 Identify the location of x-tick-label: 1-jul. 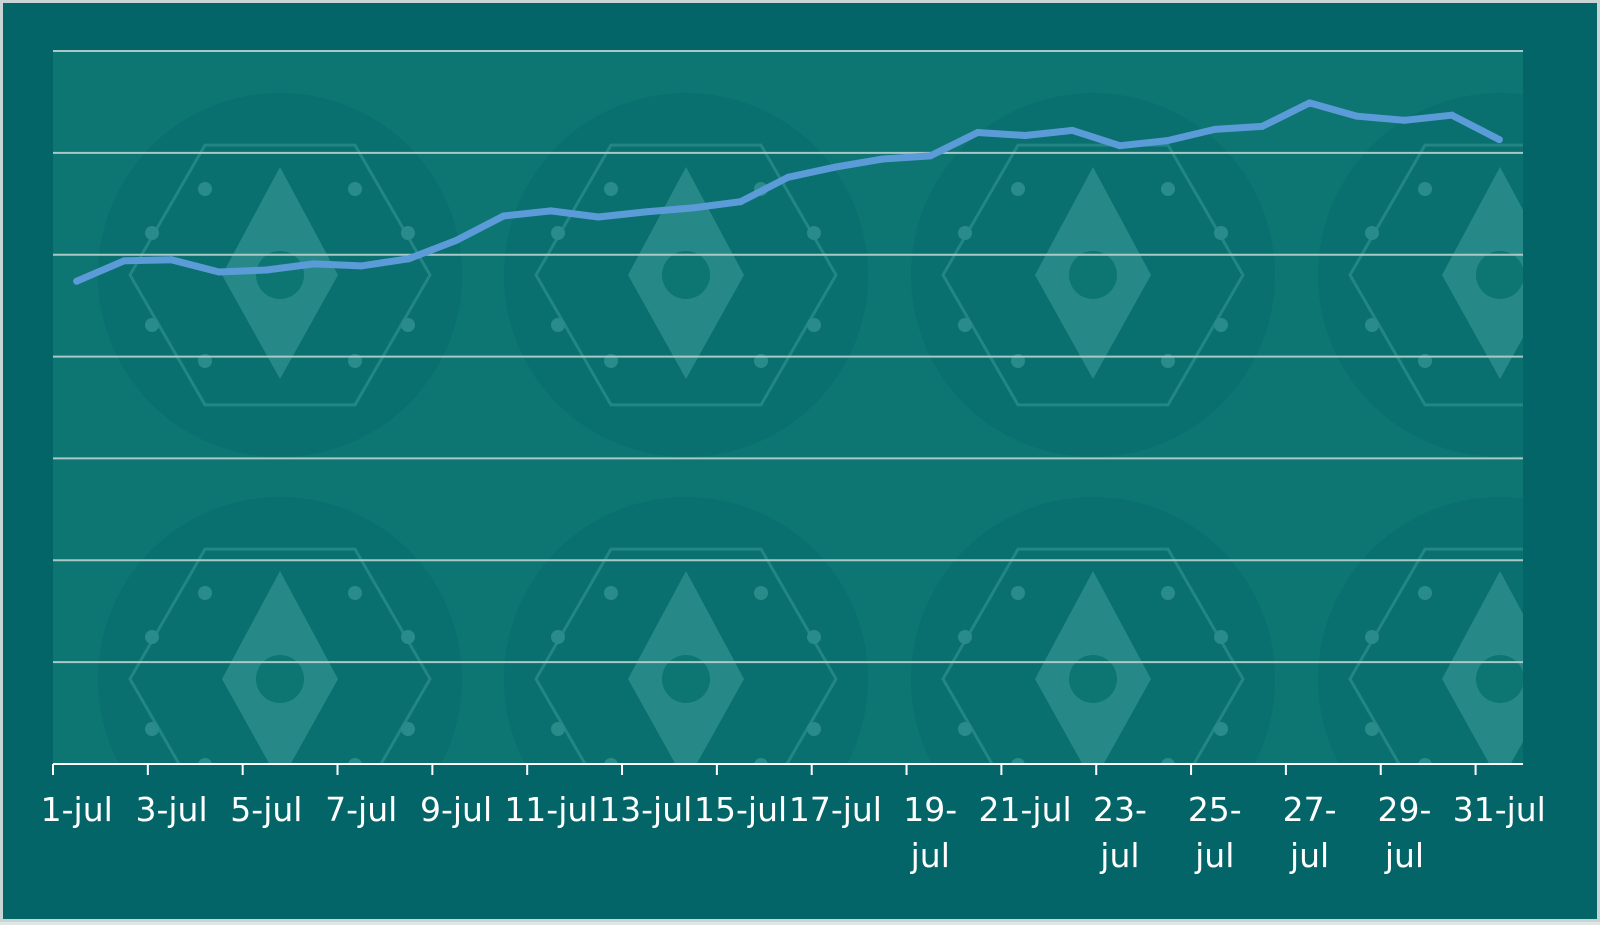
(77, 809).